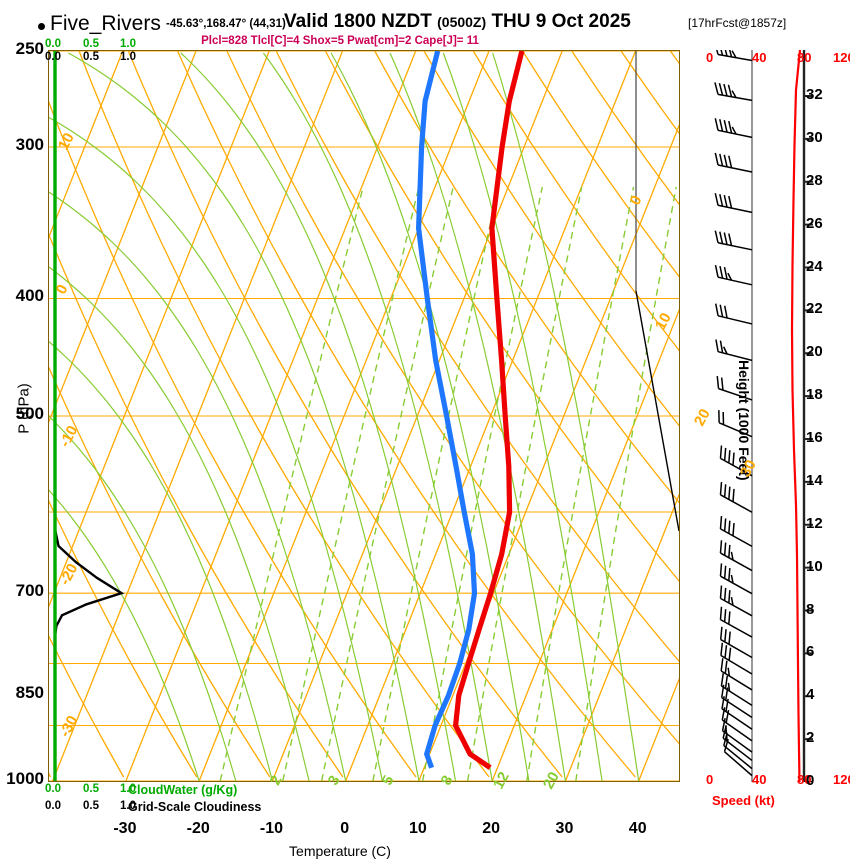 Image resolution: width=850 pixels, height=860 pixels. Describe the element at coordinates (737, 23) in the screenshot. I see `forecast-hour-label: [17hrFcst@1857z]` at that location.